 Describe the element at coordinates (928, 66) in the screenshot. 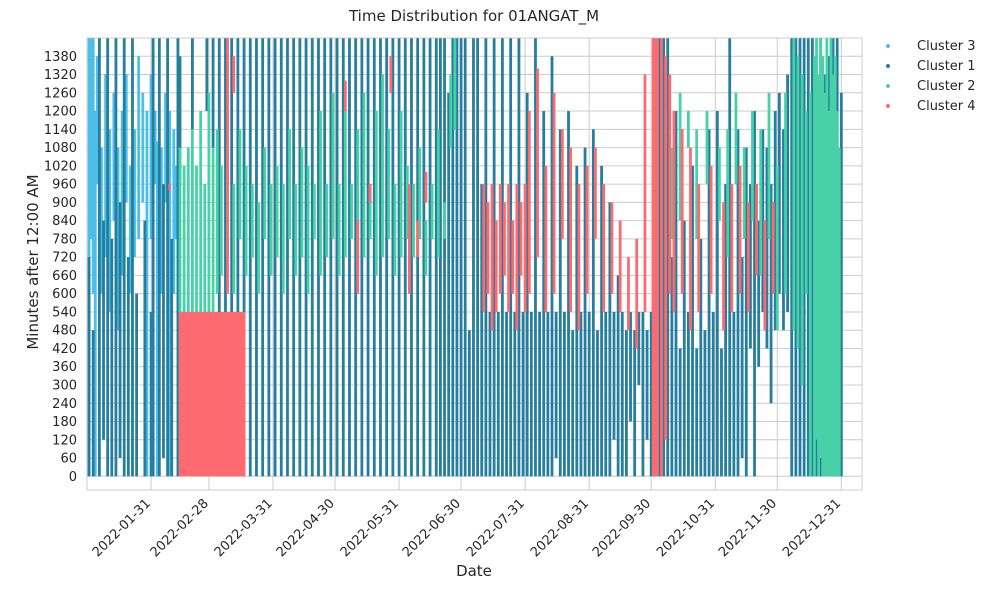

I see `legend-item: Cluster 1` at that location.